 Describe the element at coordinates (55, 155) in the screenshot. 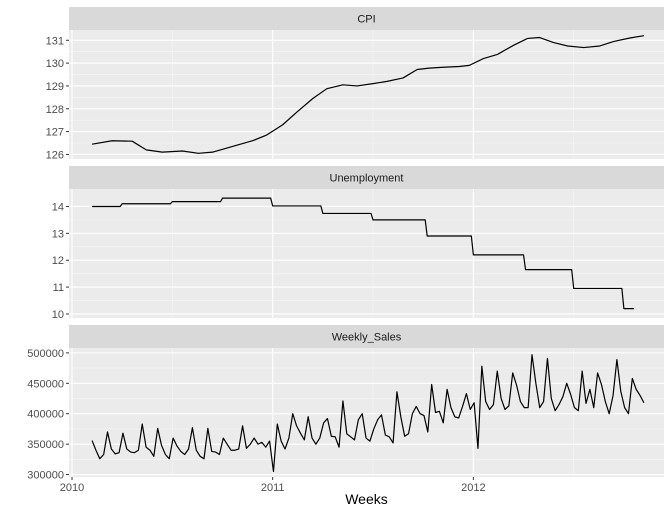

I see `y-tick-label: 126` at that location.